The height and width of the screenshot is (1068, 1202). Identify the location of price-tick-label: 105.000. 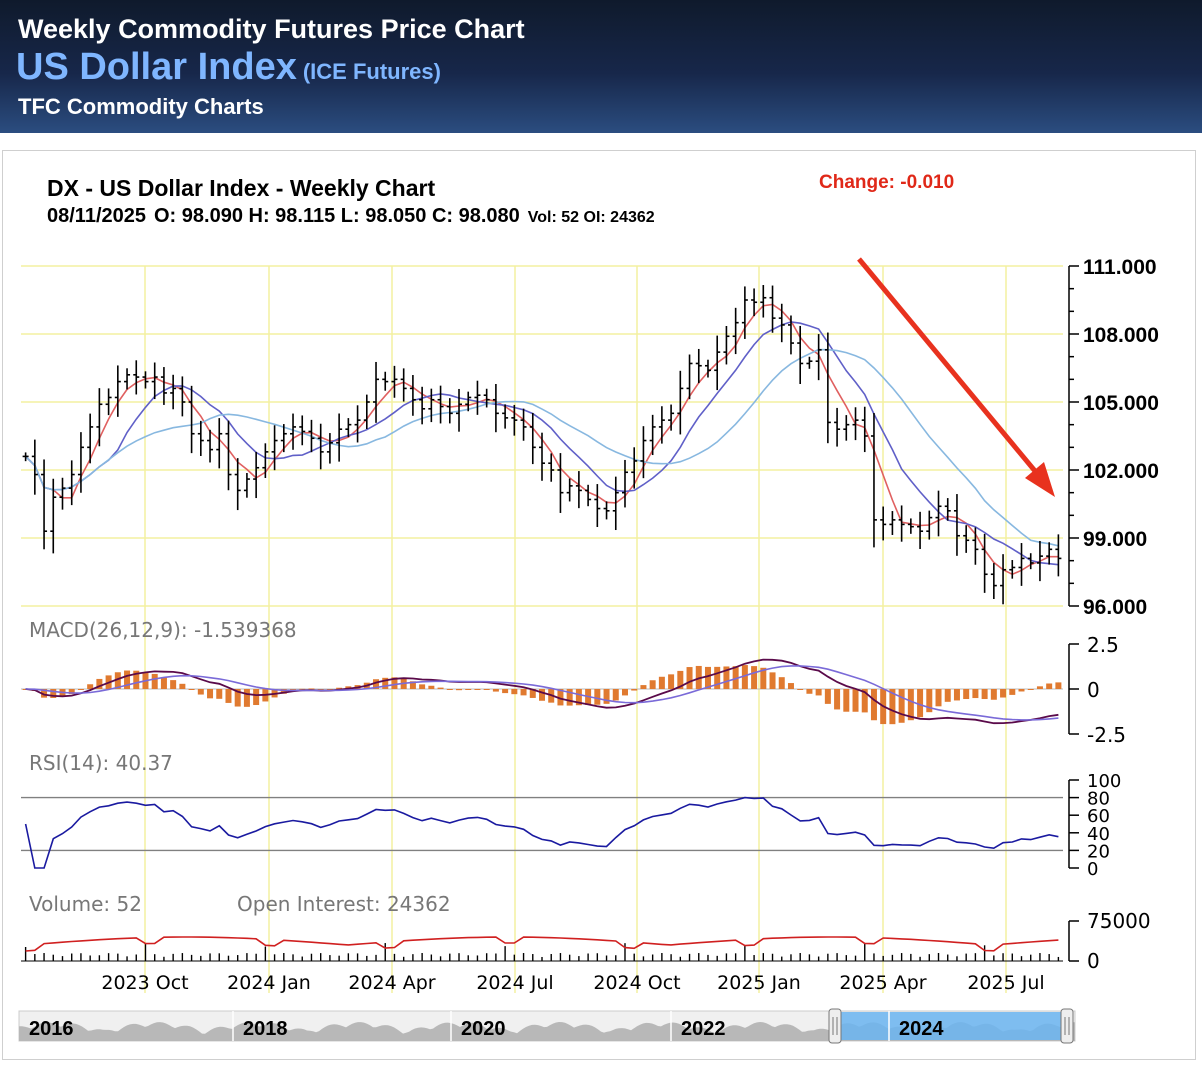
(1121, 403).